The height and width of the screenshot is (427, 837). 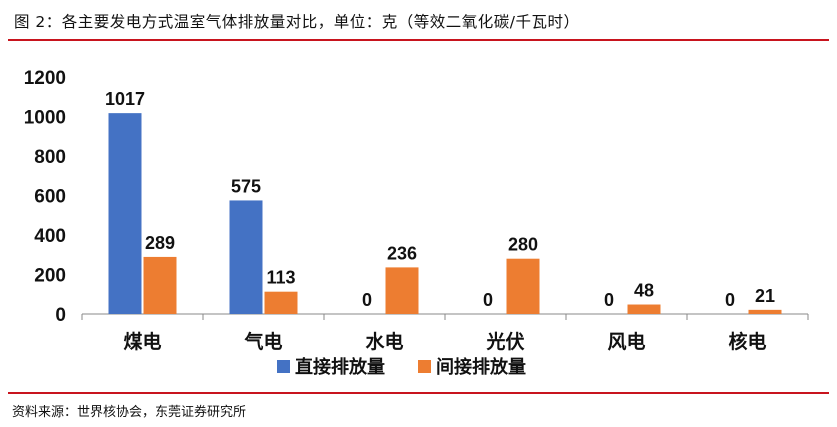 What do you see at coordinates (45, 118) in the screenshot?
I see `y-tick-label: 1000` at bounding box center [45, 118].